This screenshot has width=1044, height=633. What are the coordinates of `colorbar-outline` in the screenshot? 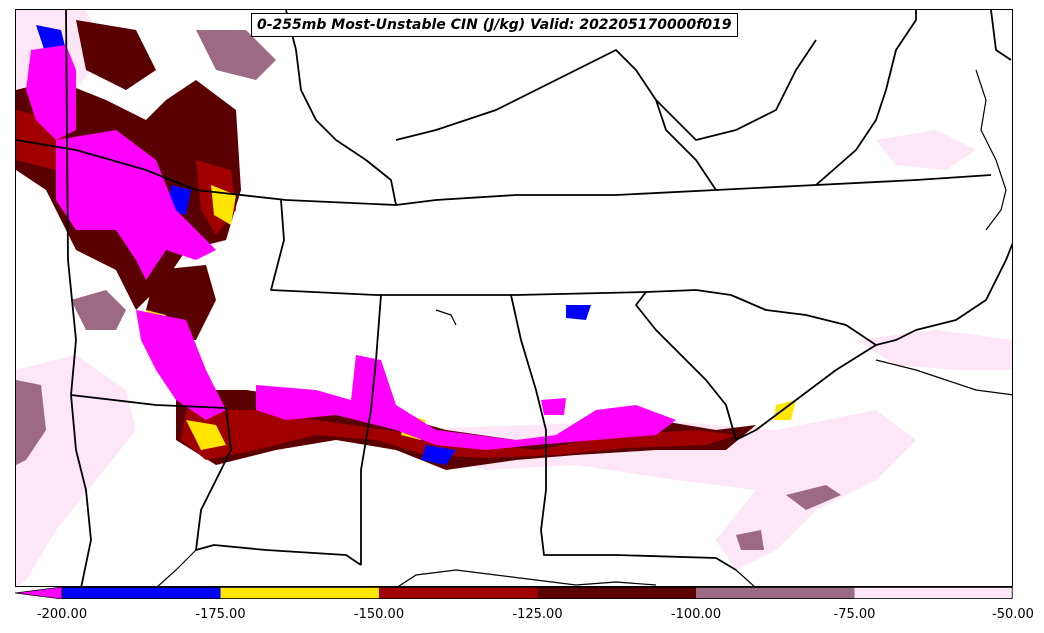 It's located at (537, 593).